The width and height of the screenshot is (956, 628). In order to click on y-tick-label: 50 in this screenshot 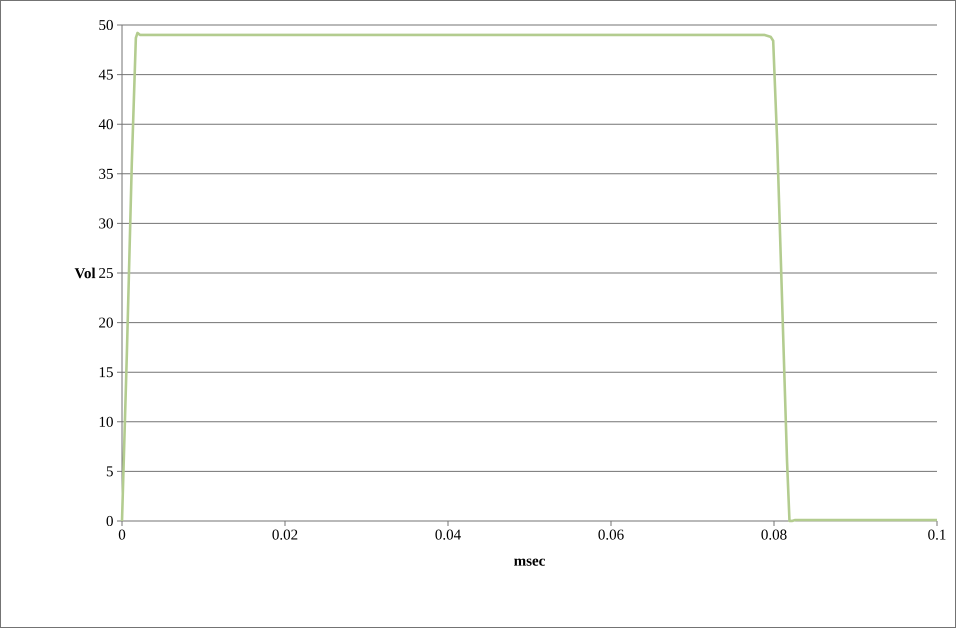, I will do `click(106, 25)`.